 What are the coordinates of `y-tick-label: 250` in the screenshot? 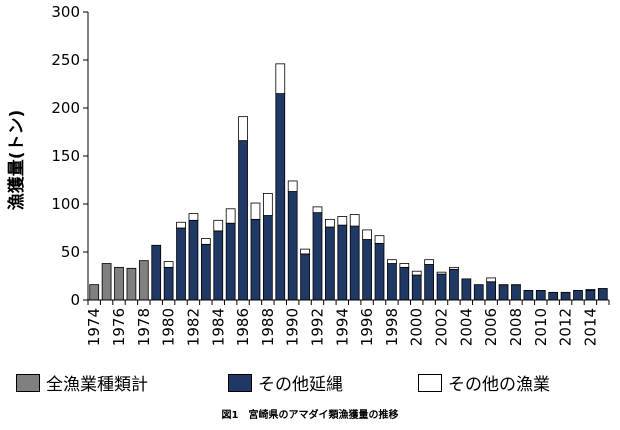 It's located at (65, 60).